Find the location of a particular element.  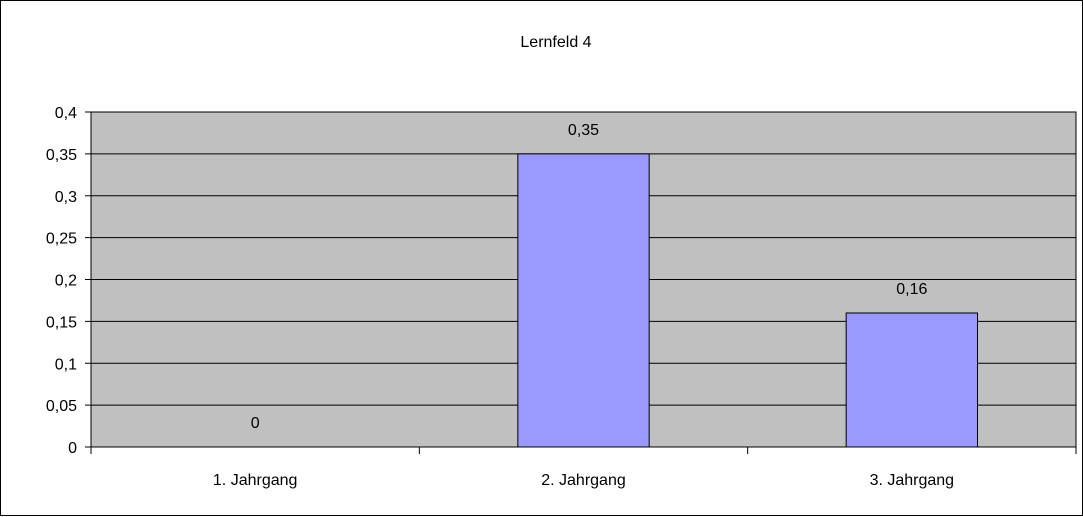

x-tick-label: 1. Jahrgang is located at coordinates (255, 480).